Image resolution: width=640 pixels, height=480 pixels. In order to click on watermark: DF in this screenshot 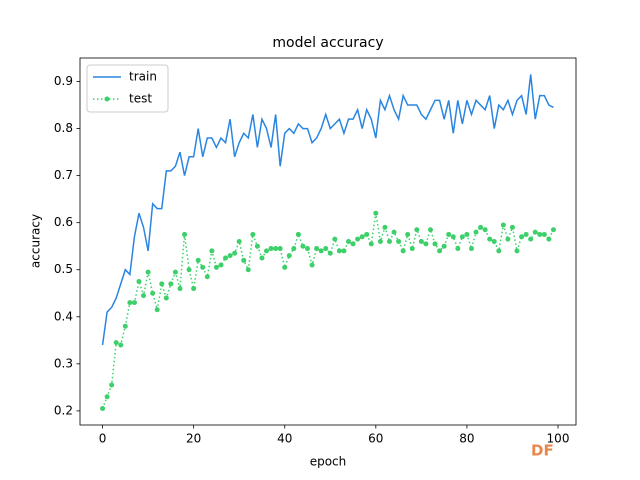, I will do `click(542, 451)`.